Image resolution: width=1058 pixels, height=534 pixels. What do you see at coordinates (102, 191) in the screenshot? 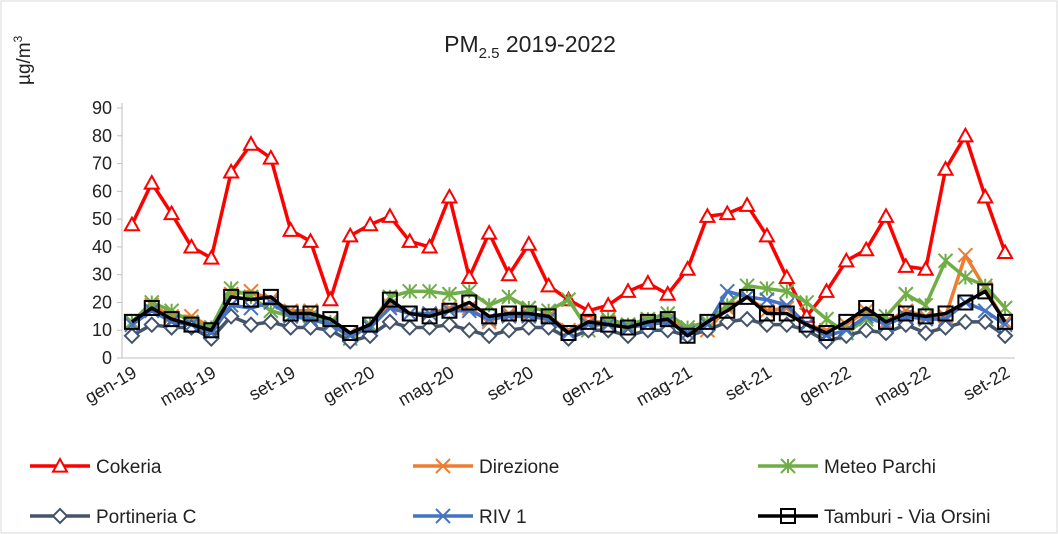
I see `y-tick-label: 60` at bounding box center [102, 191].